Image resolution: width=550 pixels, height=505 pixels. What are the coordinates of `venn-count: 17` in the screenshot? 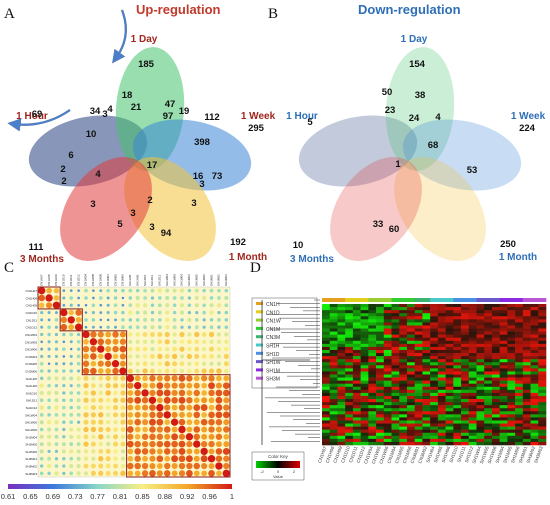 It's located at (152, 165).